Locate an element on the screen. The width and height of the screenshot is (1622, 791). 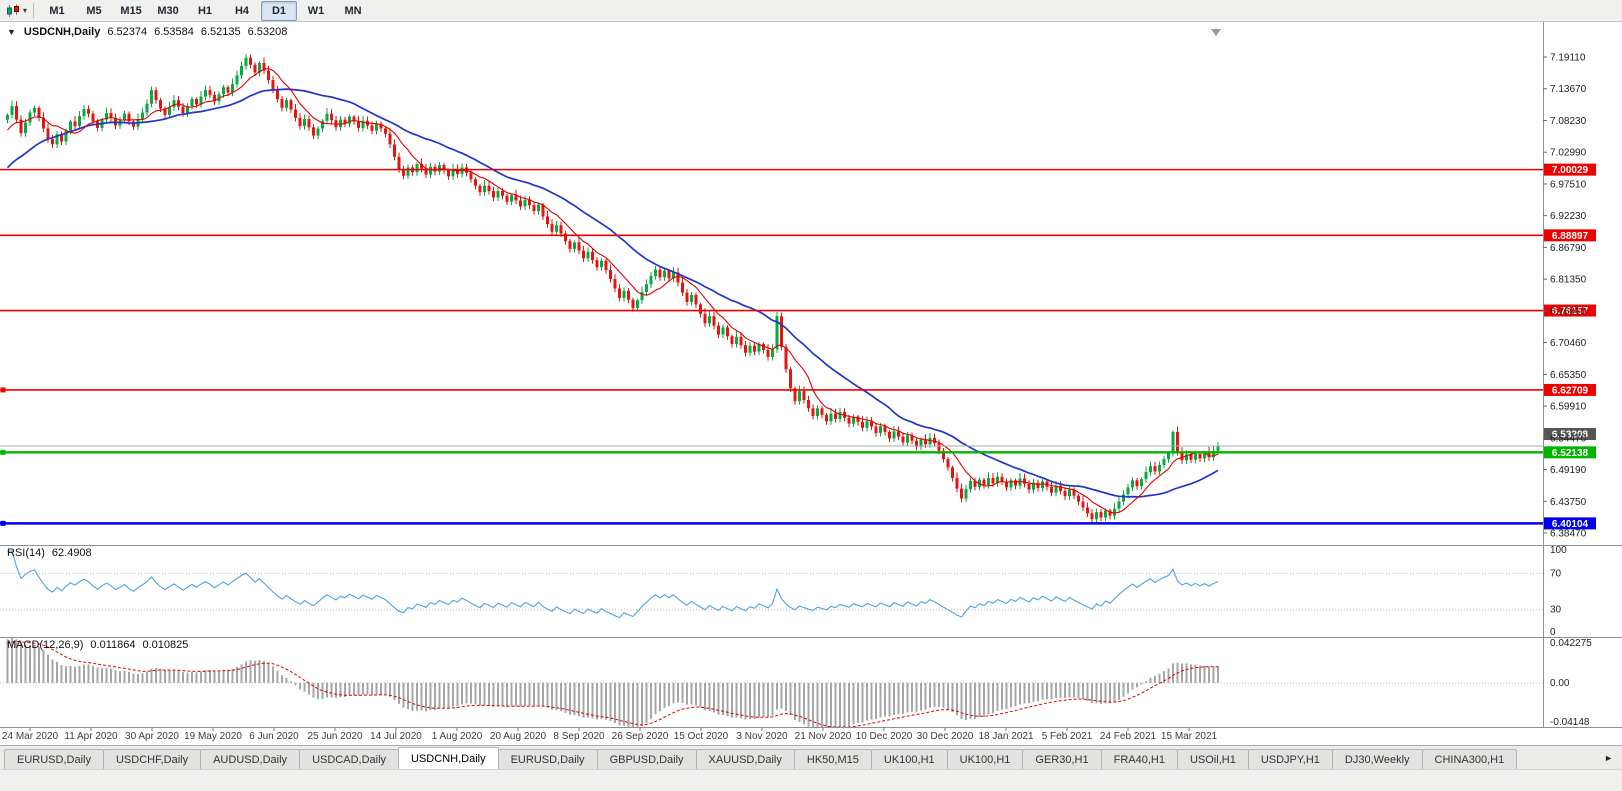
price-scale-label: 7.19110 is located at coordinates (1568, 58).